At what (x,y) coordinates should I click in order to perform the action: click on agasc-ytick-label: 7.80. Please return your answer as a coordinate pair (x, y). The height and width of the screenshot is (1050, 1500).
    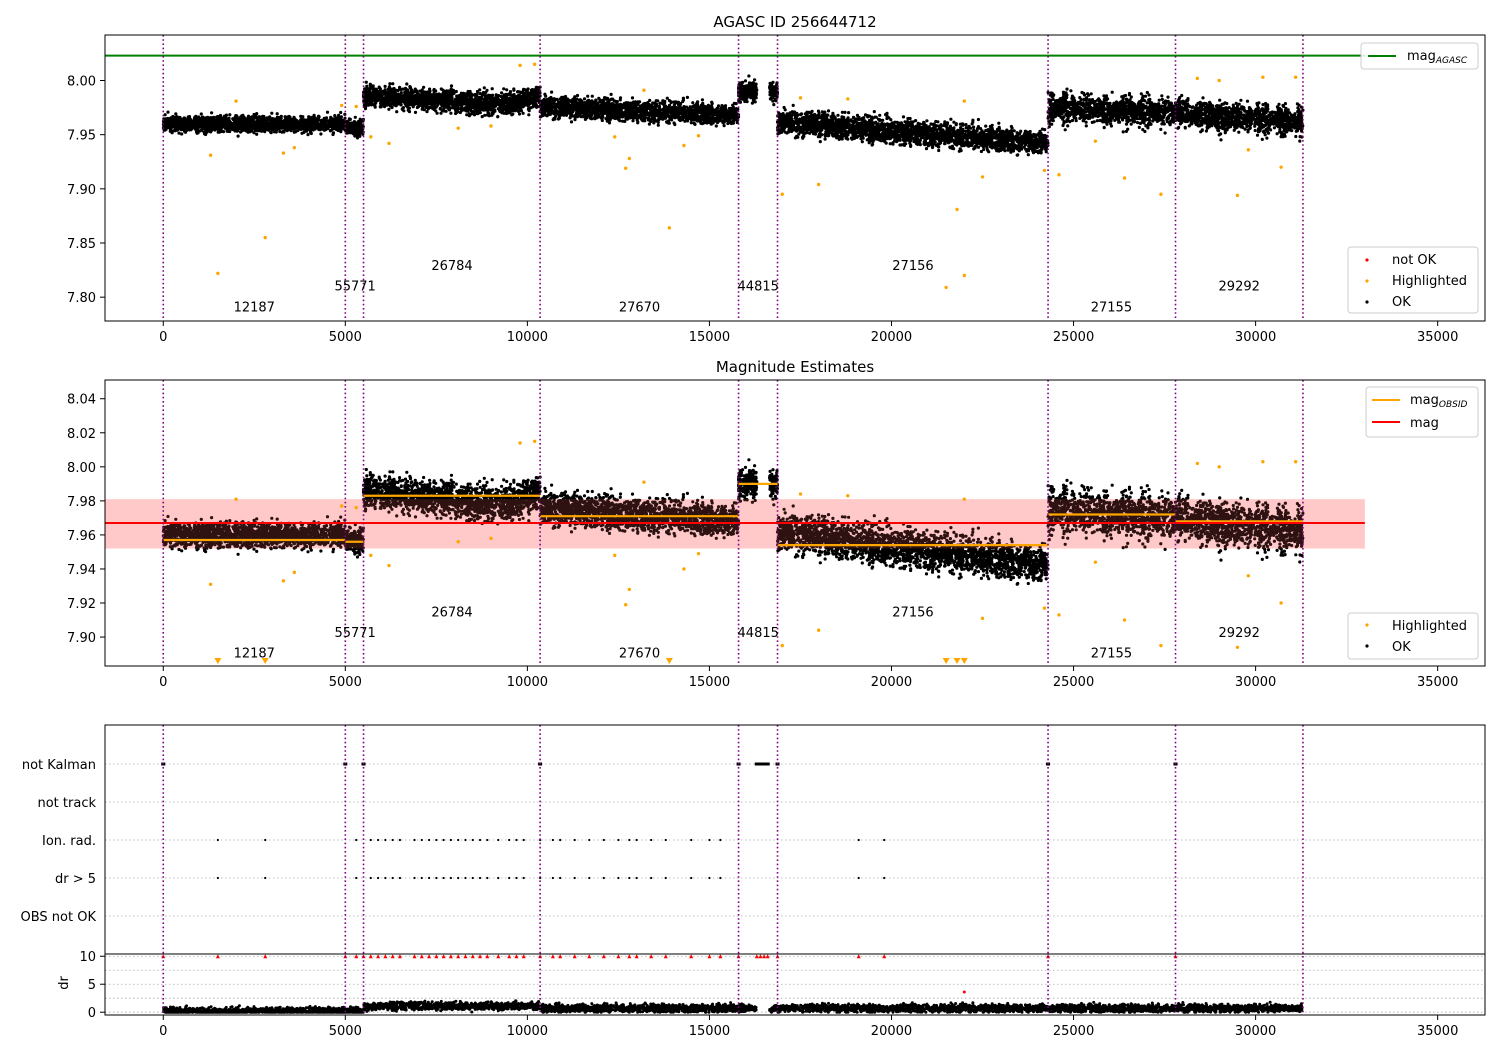
    Looking at the image, I should click on (81, 298).